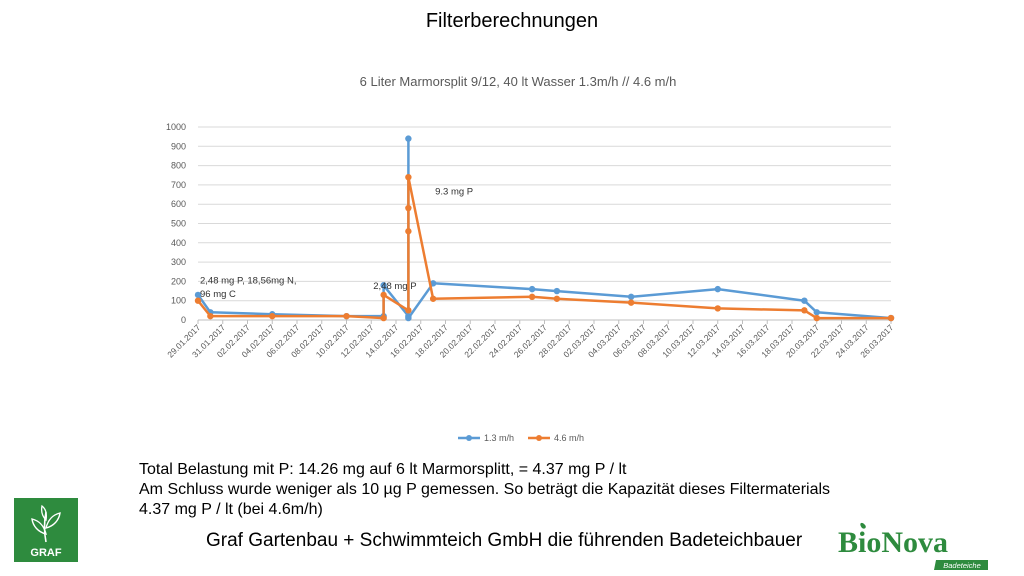 The image size is (1024, 576). Describe the element at coordinates (178, 301) in the screenshot. I see `y-tick-label: 100` at that location.